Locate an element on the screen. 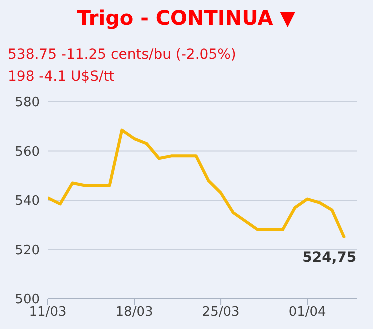  y-tick-label: 540 is located at coordinates (27, 202).